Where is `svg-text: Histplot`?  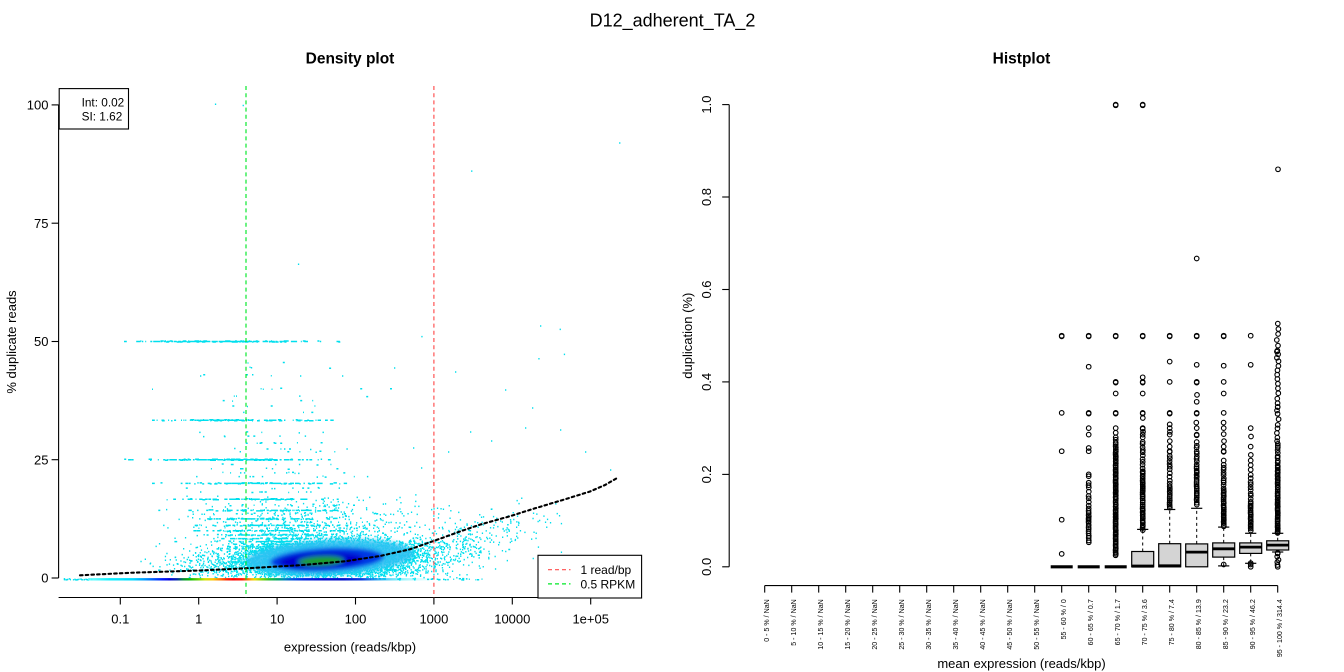 svg-text: Histplot is located at coordinates (1022, 59).